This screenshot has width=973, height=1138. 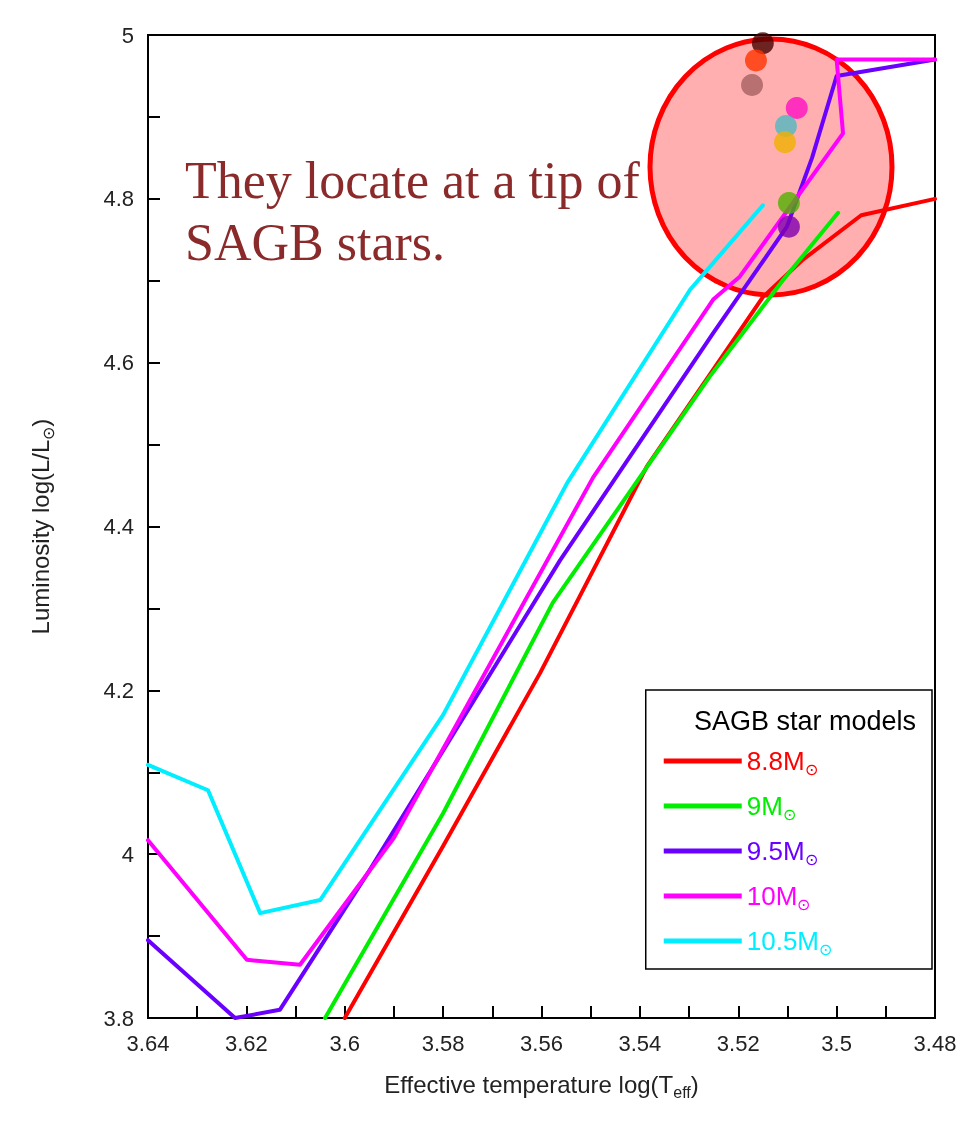 What do you see at coordinates (935, 1043) in the screenshot?
I see `x-tick-label: 3.48` at bounding box center [935, 1043].